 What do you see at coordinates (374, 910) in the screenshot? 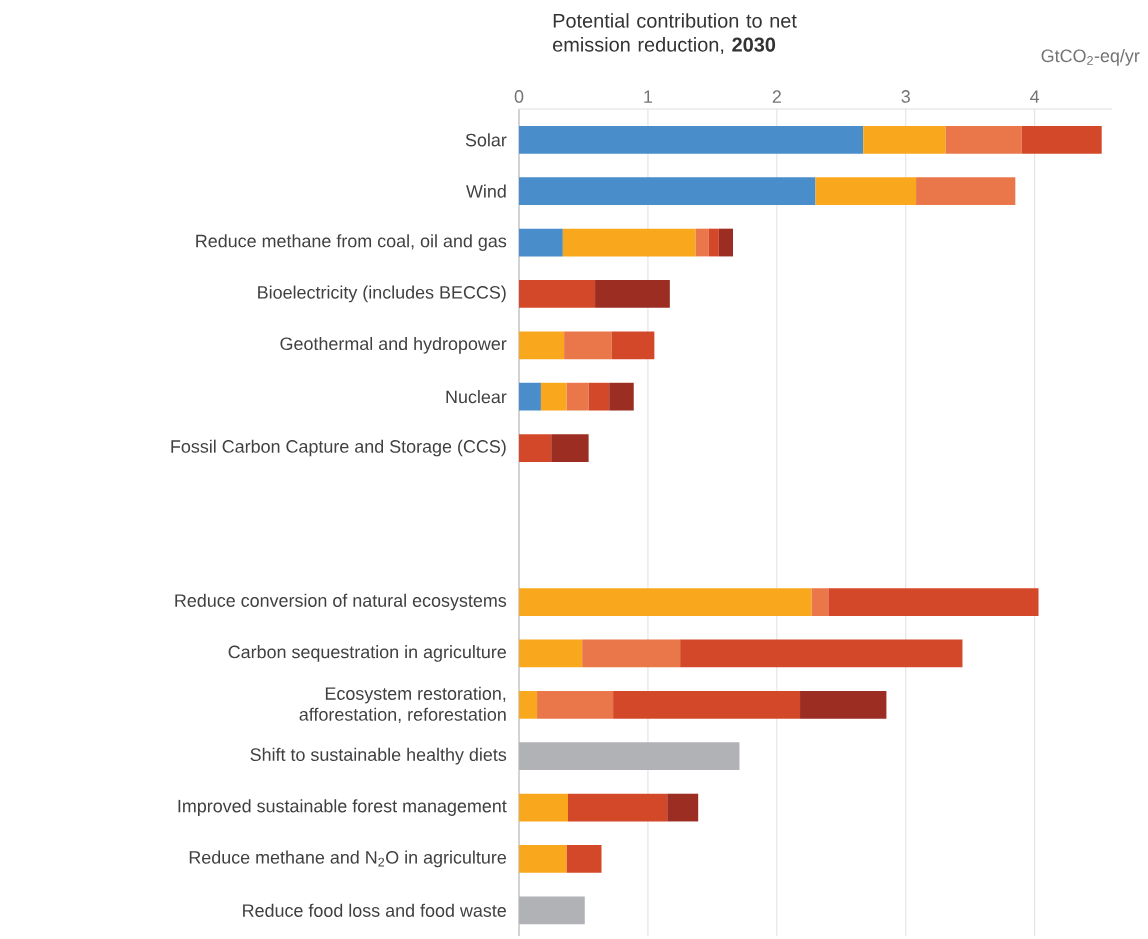
I see `y-tick-label: Reduce food loss and food waste` at bounding box center [374, 910].